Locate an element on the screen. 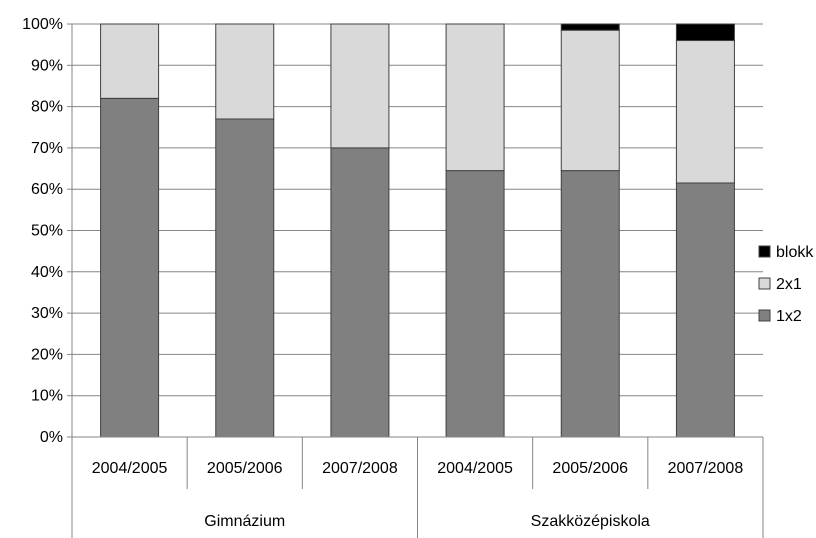  y-tick-label: 100% is located at coordinates (42, 24).